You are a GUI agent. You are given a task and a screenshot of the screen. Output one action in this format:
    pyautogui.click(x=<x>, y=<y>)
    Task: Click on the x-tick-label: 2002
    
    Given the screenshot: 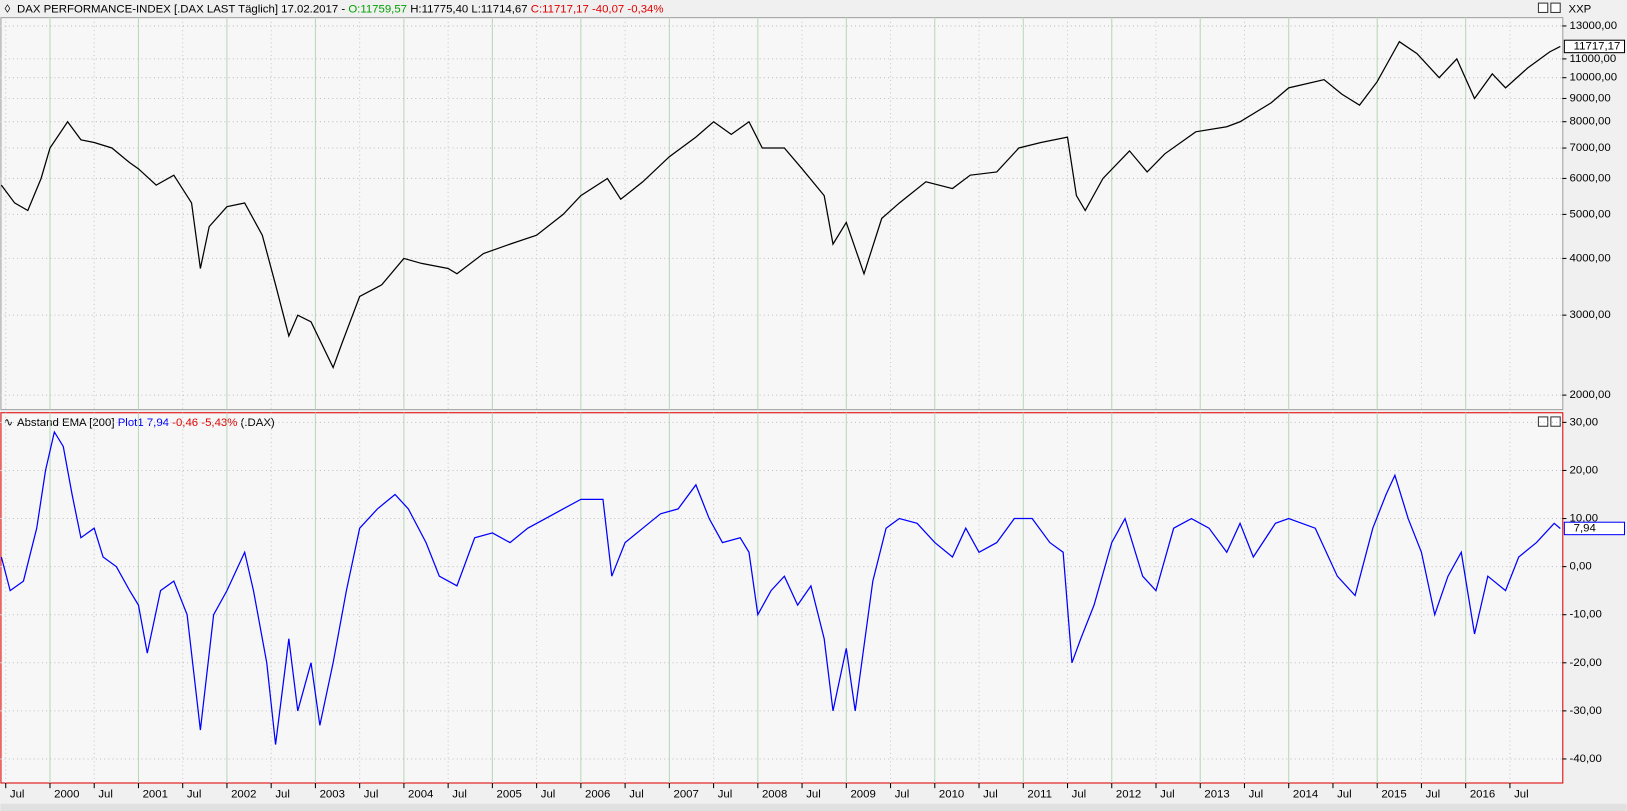 What is the action you would take?
    pyautogui.click(x=243, y=794)
    